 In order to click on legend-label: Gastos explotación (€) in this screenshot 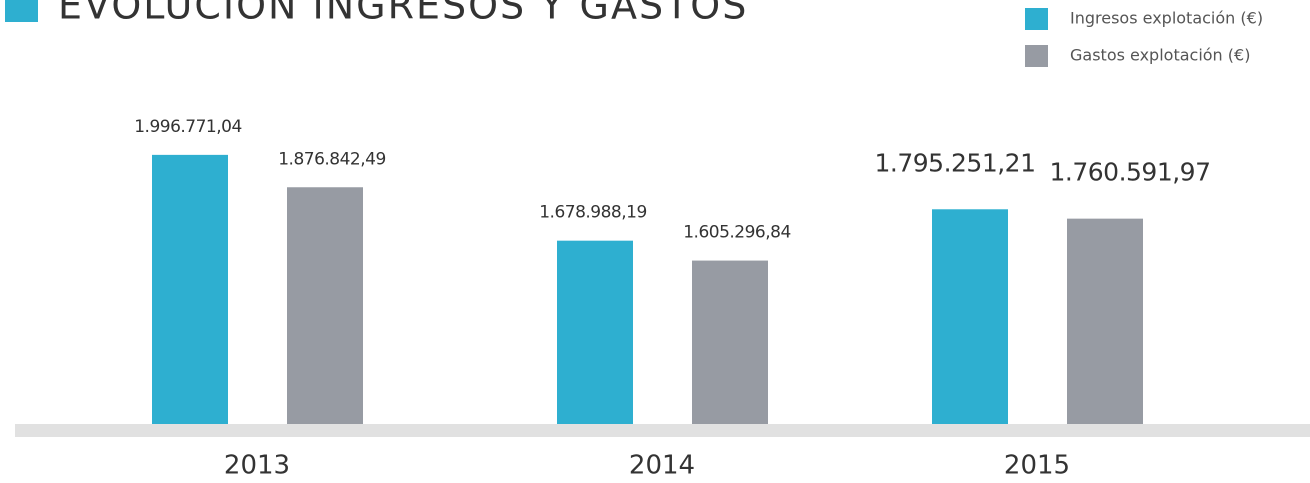, I will do `click(1160, 55)`.